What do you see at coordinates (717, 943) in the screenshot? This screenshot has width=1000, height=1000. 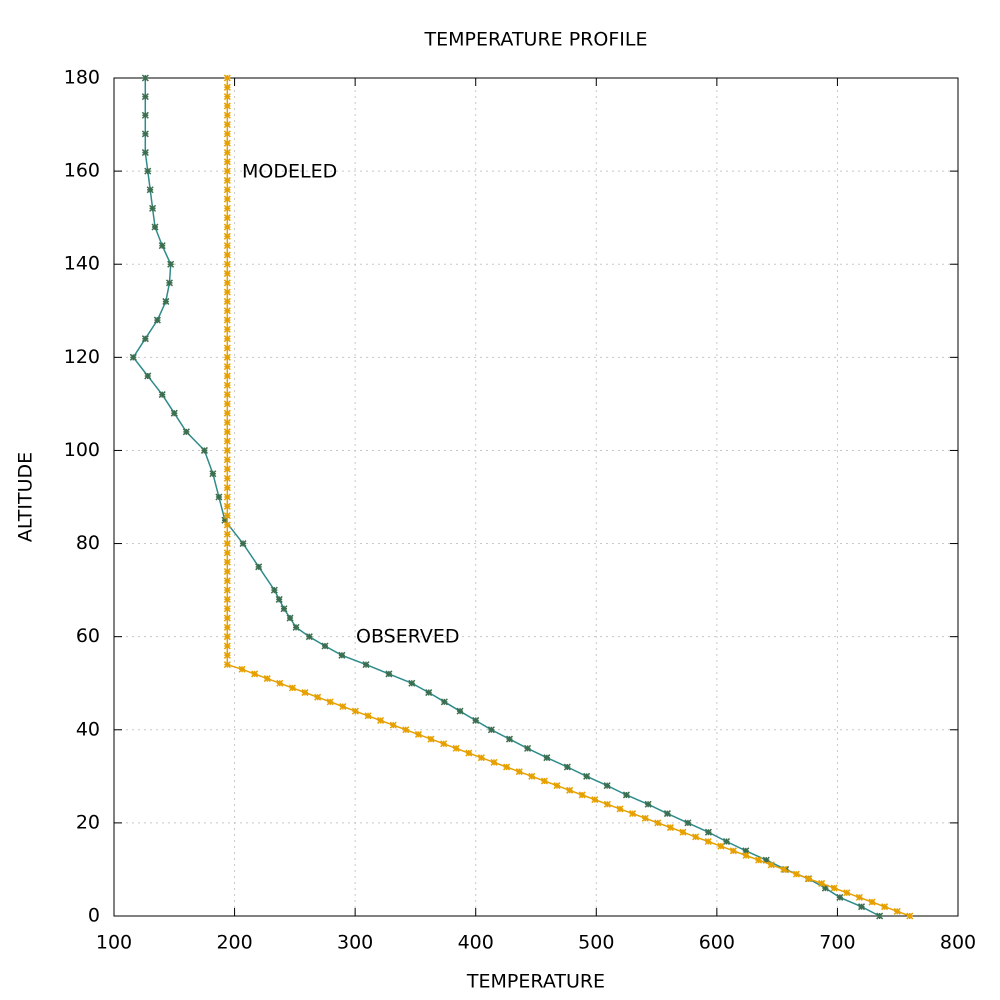 I see `x-tick-label: 600` at bounding box center [717, 943].